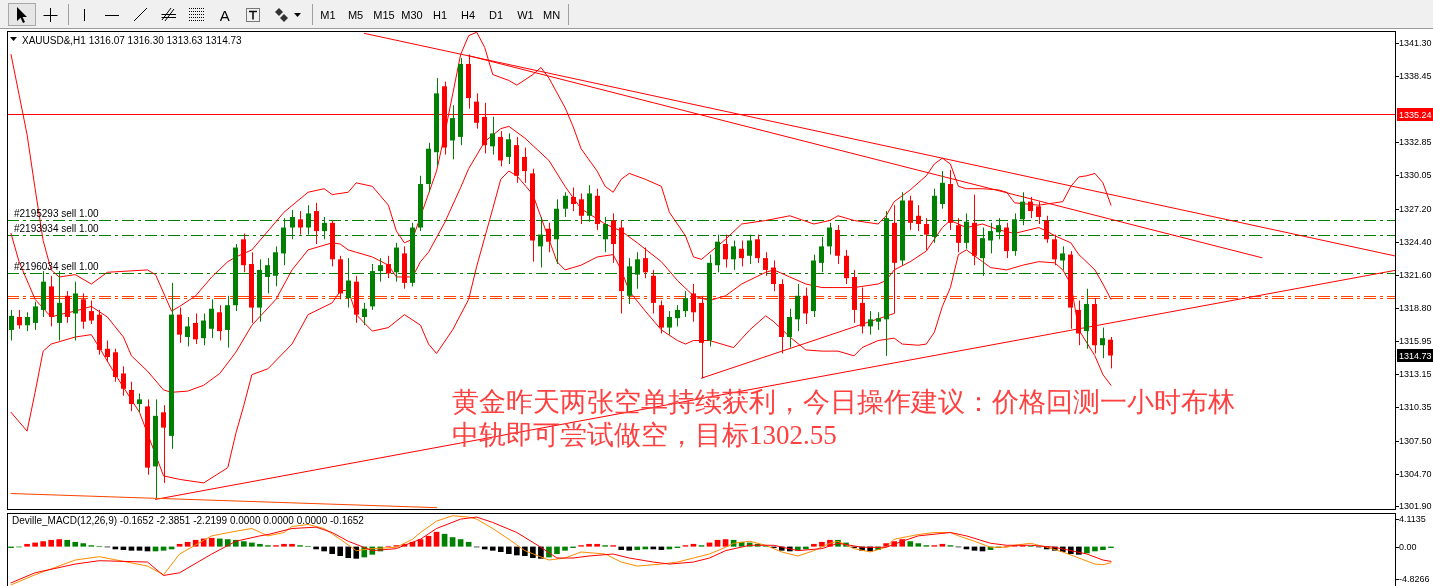  I want to click on y-tick-label: 1307.50, so click(1415, 440).